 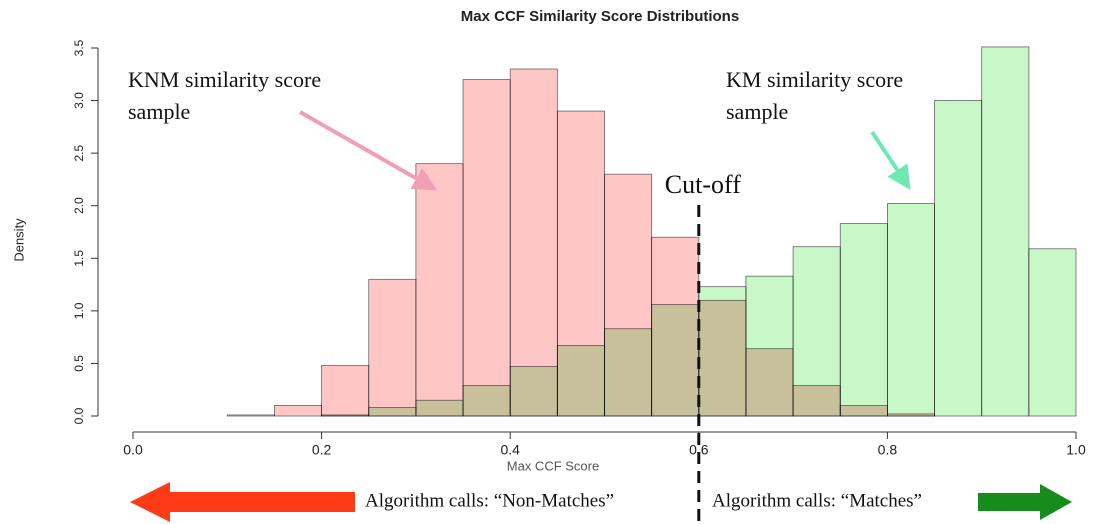 I want to click on x-tick-label: 0.4, so click(x=510, y=450).